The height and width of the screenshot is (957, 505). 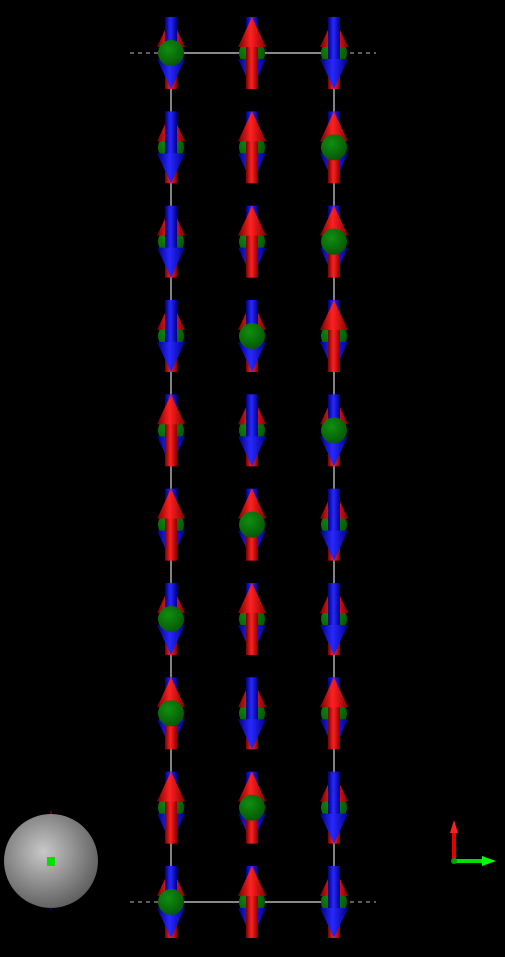 What do you see at coordinates (469, 861) in the screenshot?
I see `horizontal-axis-shaft` at bounding box center [469, 861].